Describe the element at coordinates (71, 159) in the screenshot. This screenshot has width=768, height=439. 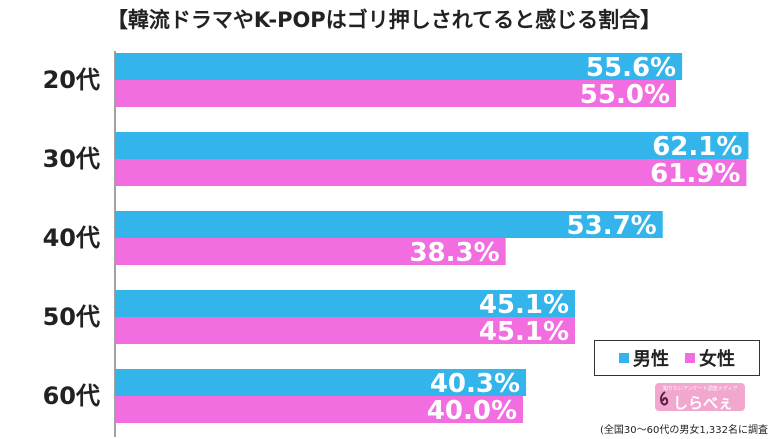
I see `category-label: 30代` at that location.